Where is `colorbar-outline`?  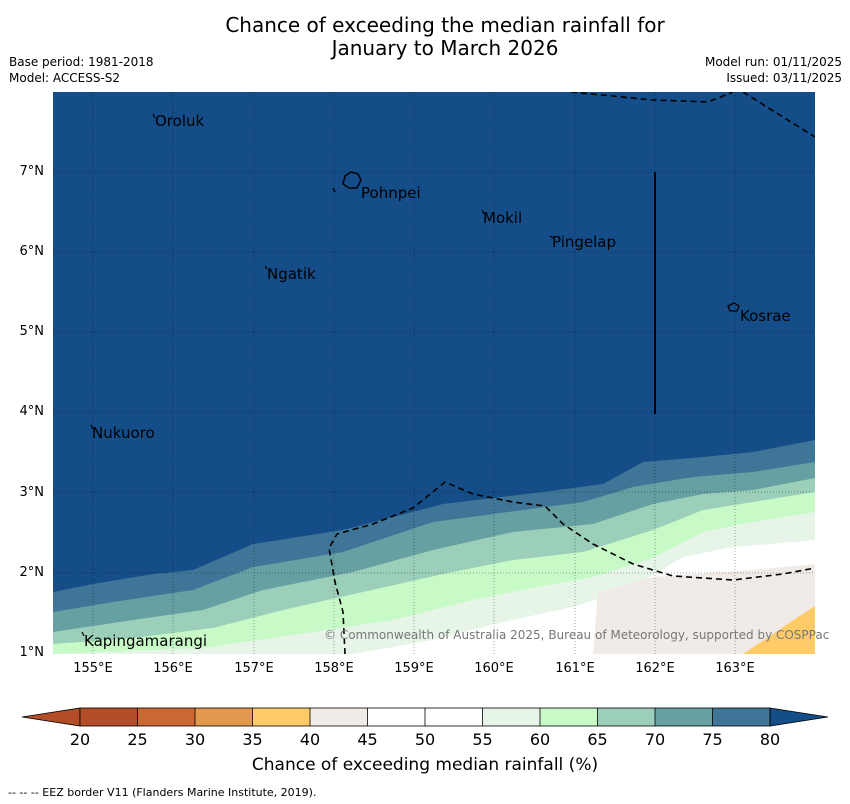
colorbar-outline is located at coordinates (425, 717).